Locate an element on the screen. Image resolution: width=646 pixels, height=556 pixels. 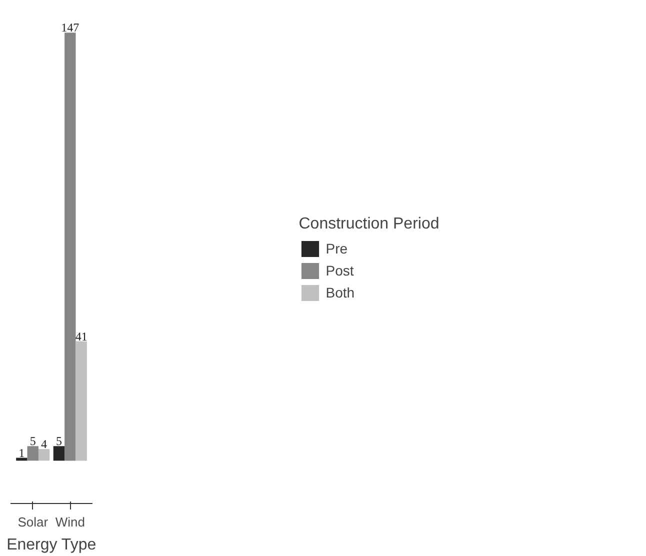
data-label: 4 is located at coordinates (44, 444).